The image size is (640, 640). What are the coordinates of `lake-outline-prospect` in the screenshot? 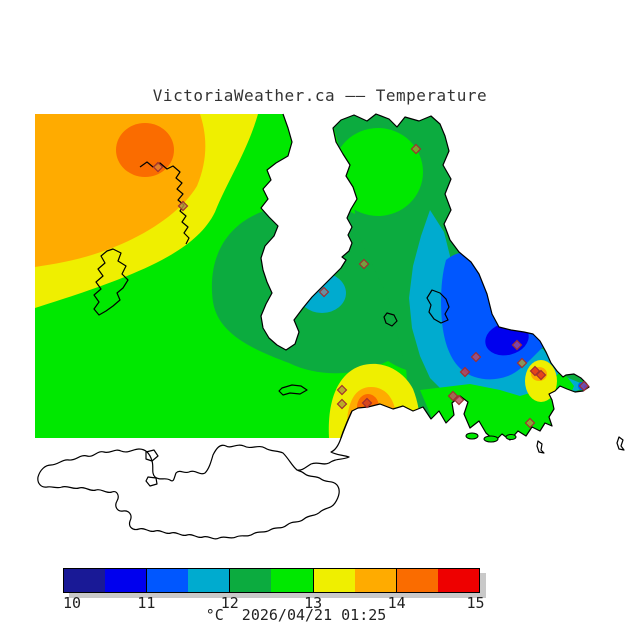 It's located at (390, 319).